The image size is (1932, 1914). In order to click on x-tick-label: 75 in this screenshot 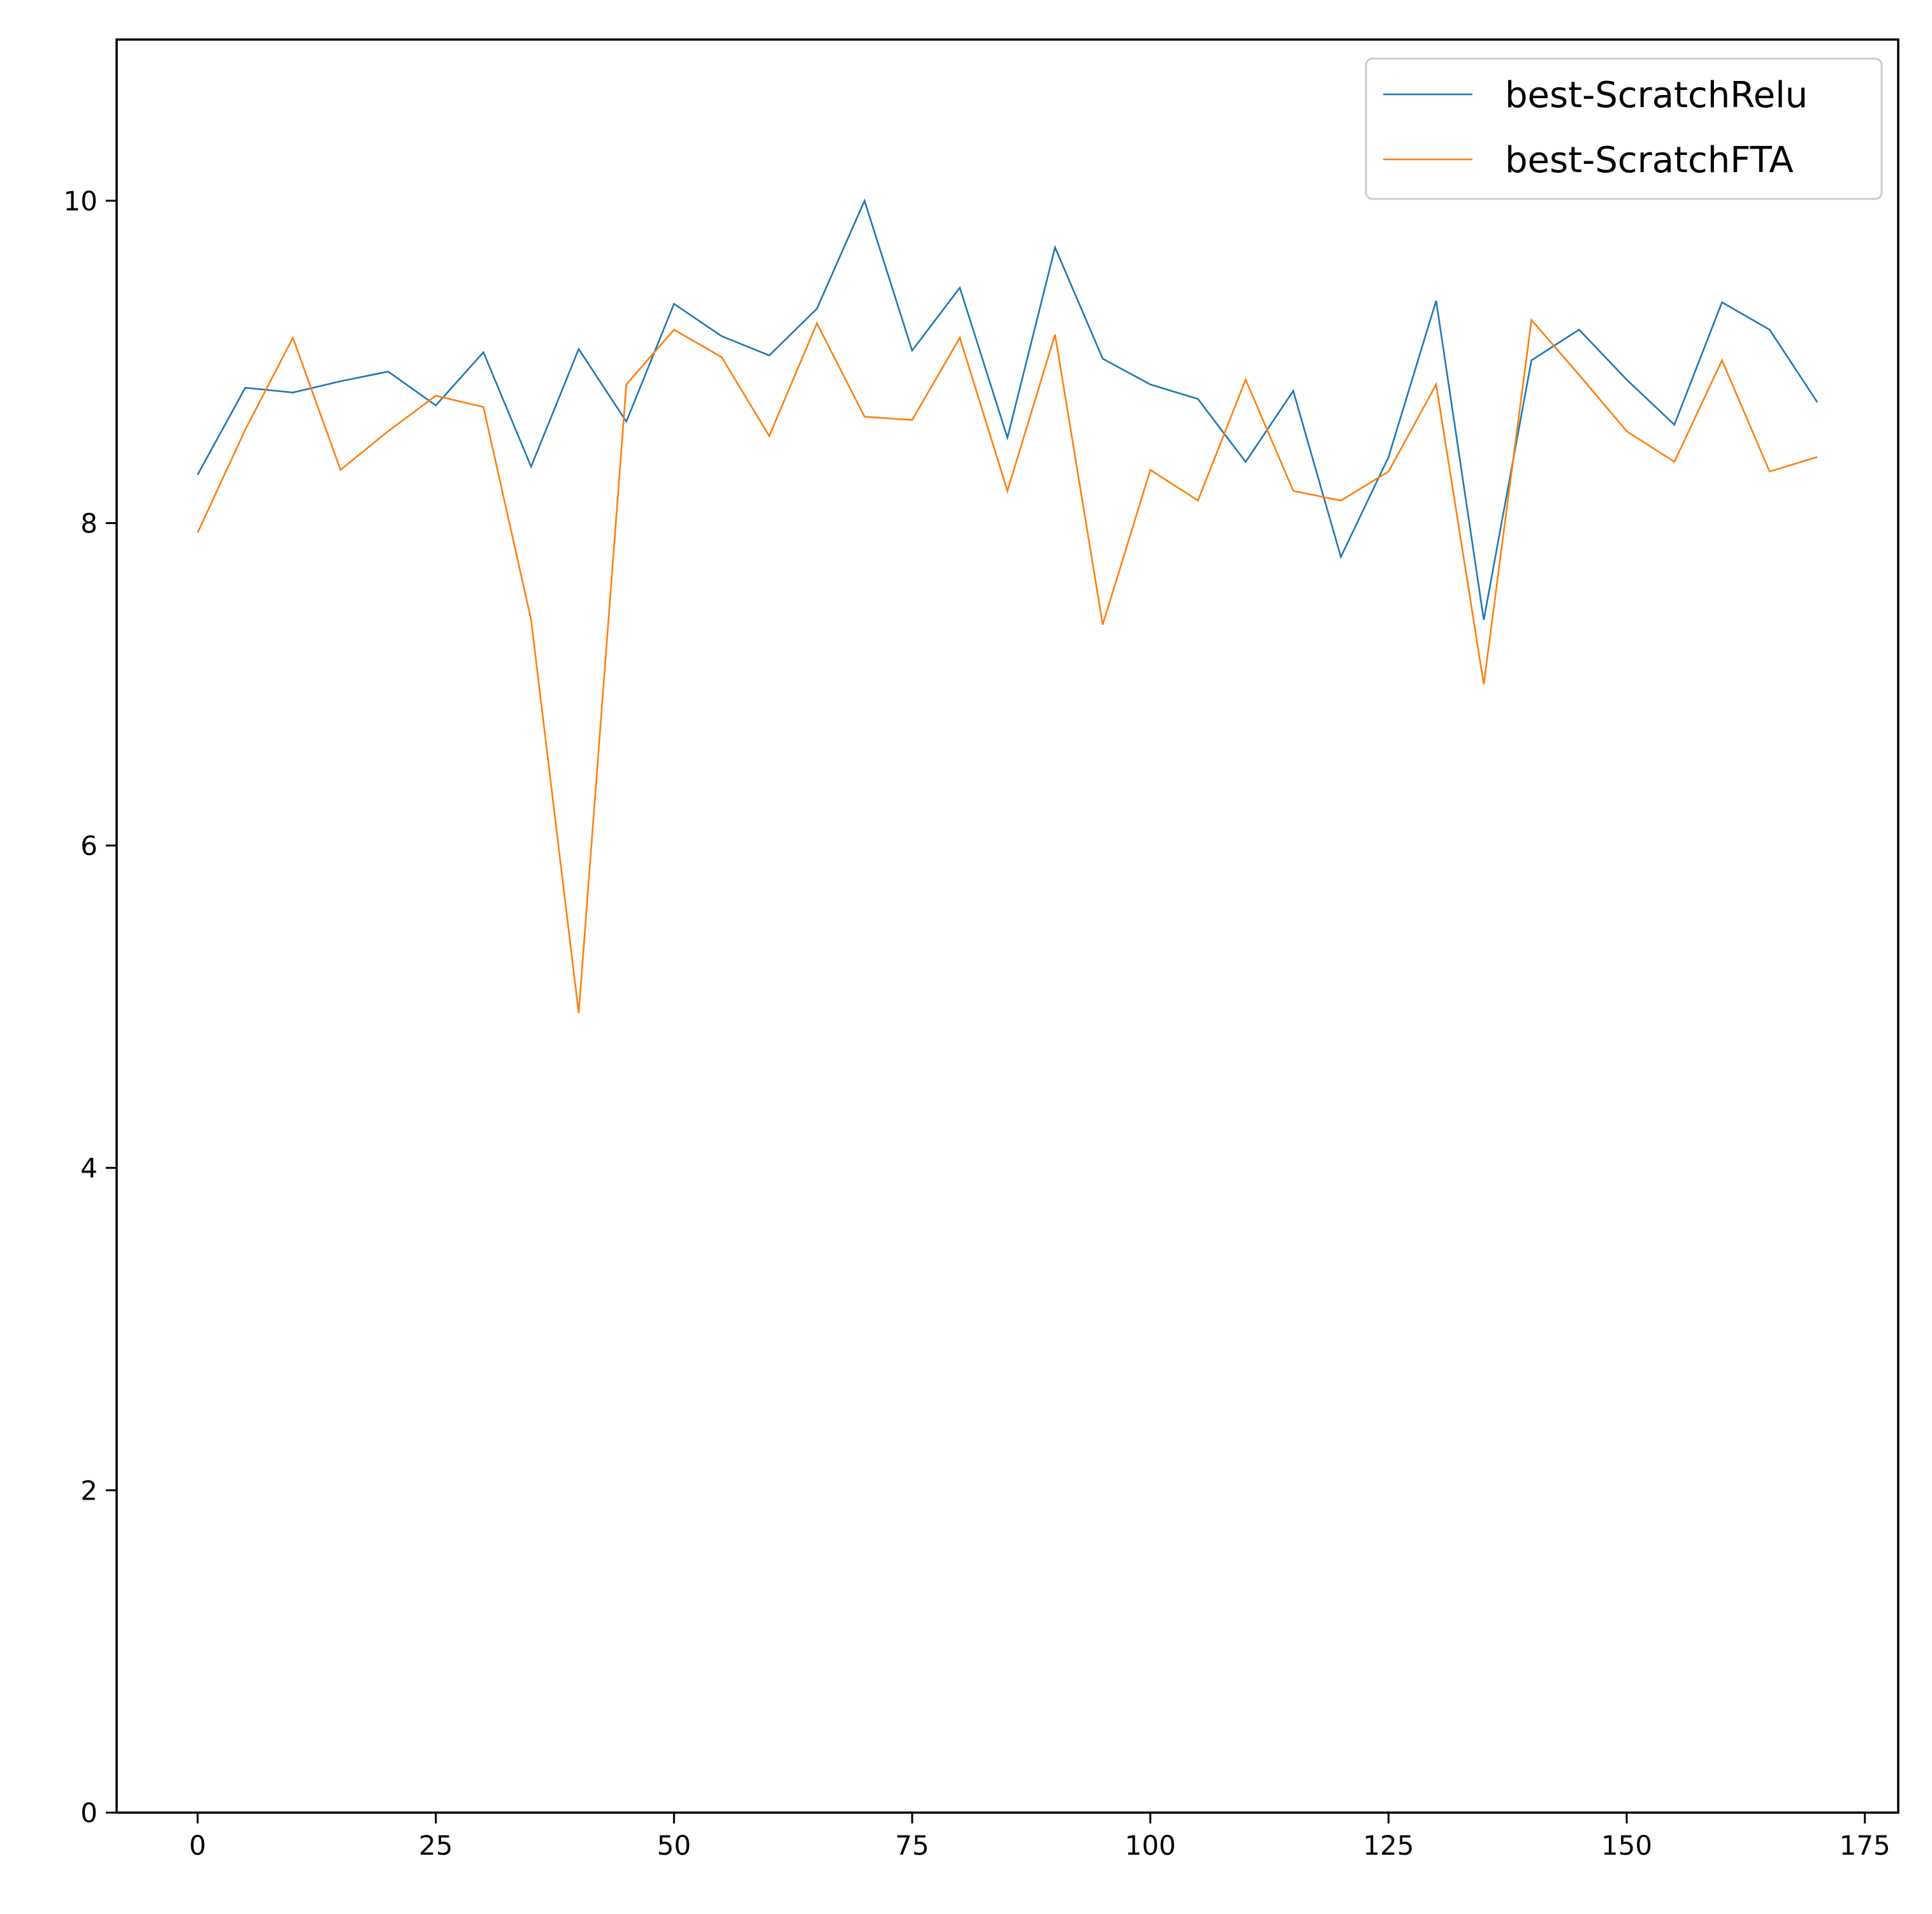, I will do `click(912, 1845)`.